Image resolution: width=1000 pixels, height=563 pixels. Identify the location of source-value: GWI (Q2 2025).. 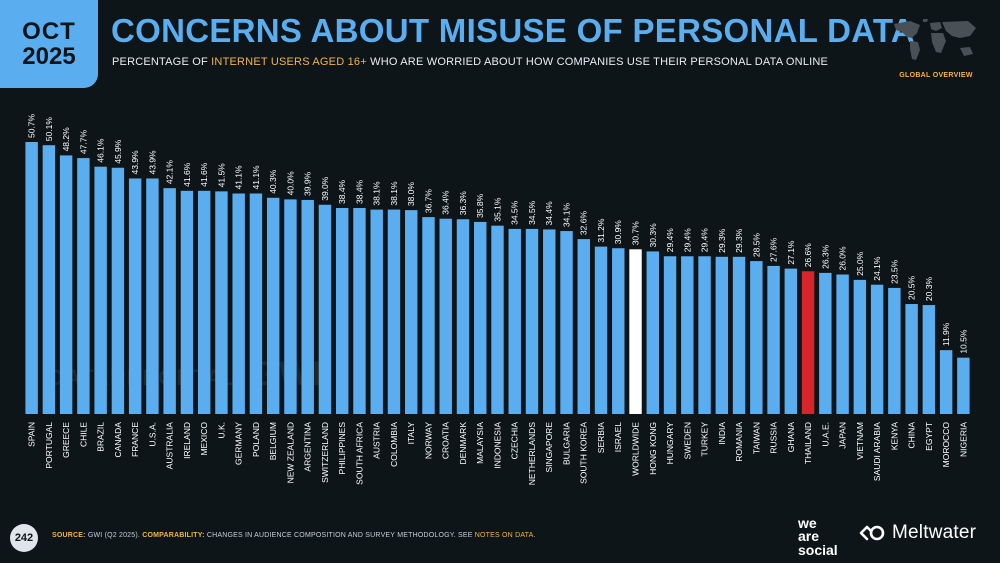
(114, 535).